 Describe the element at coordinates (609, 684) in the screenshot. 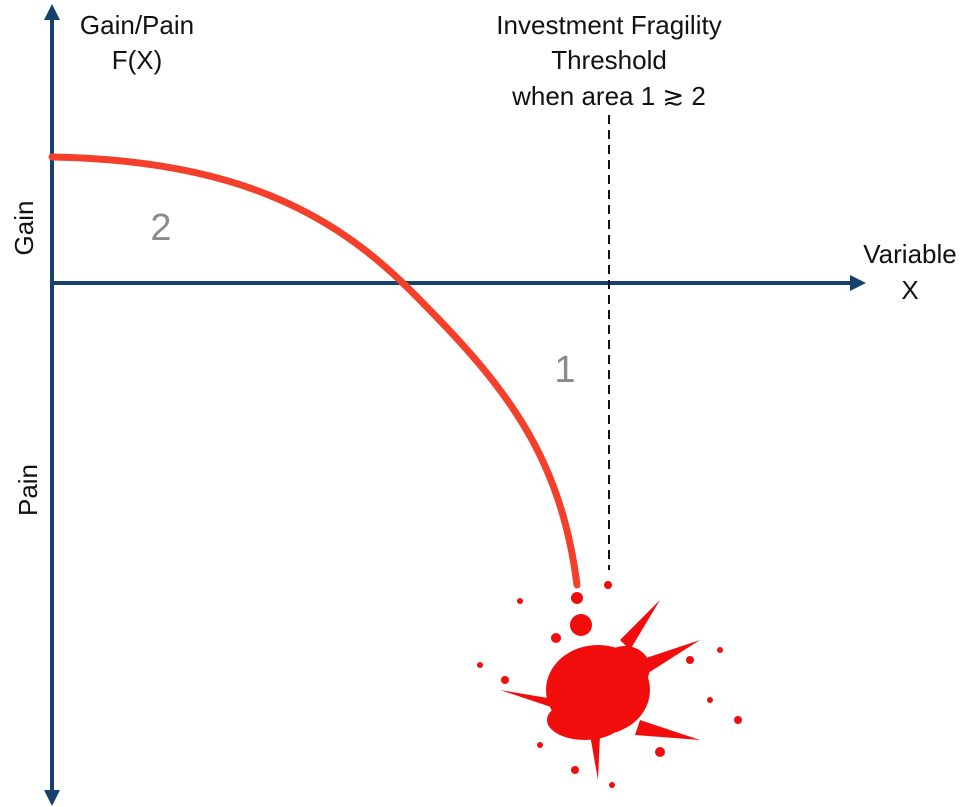

I see `splat` at that location.